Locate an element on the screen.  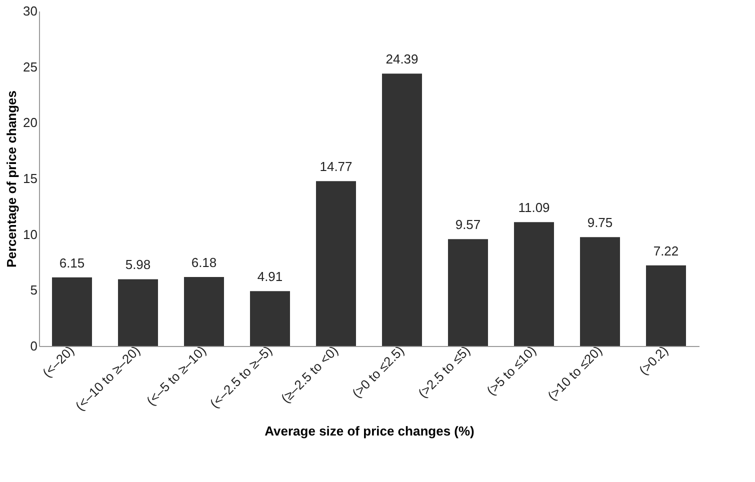
data-label: 6.15 is located at coordinates (72, 262).